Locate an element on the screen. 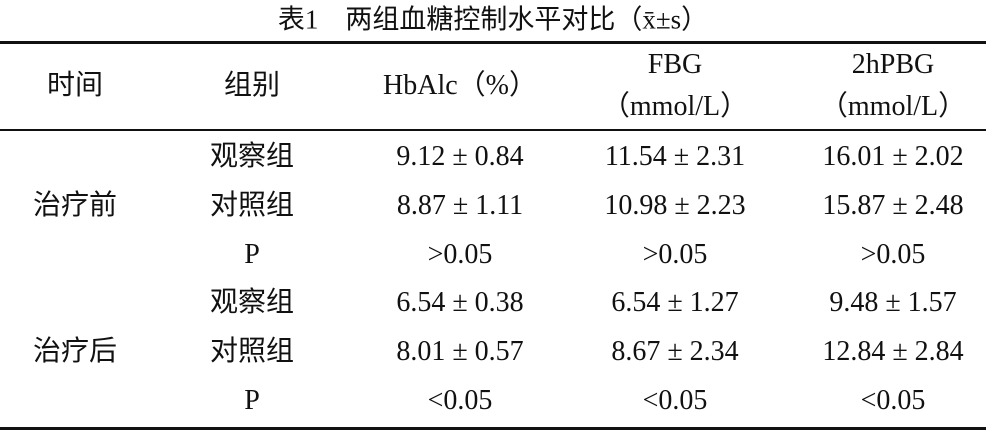 The image size is (986, 433). header-cell: FBG is located at coordinates (675, 64).